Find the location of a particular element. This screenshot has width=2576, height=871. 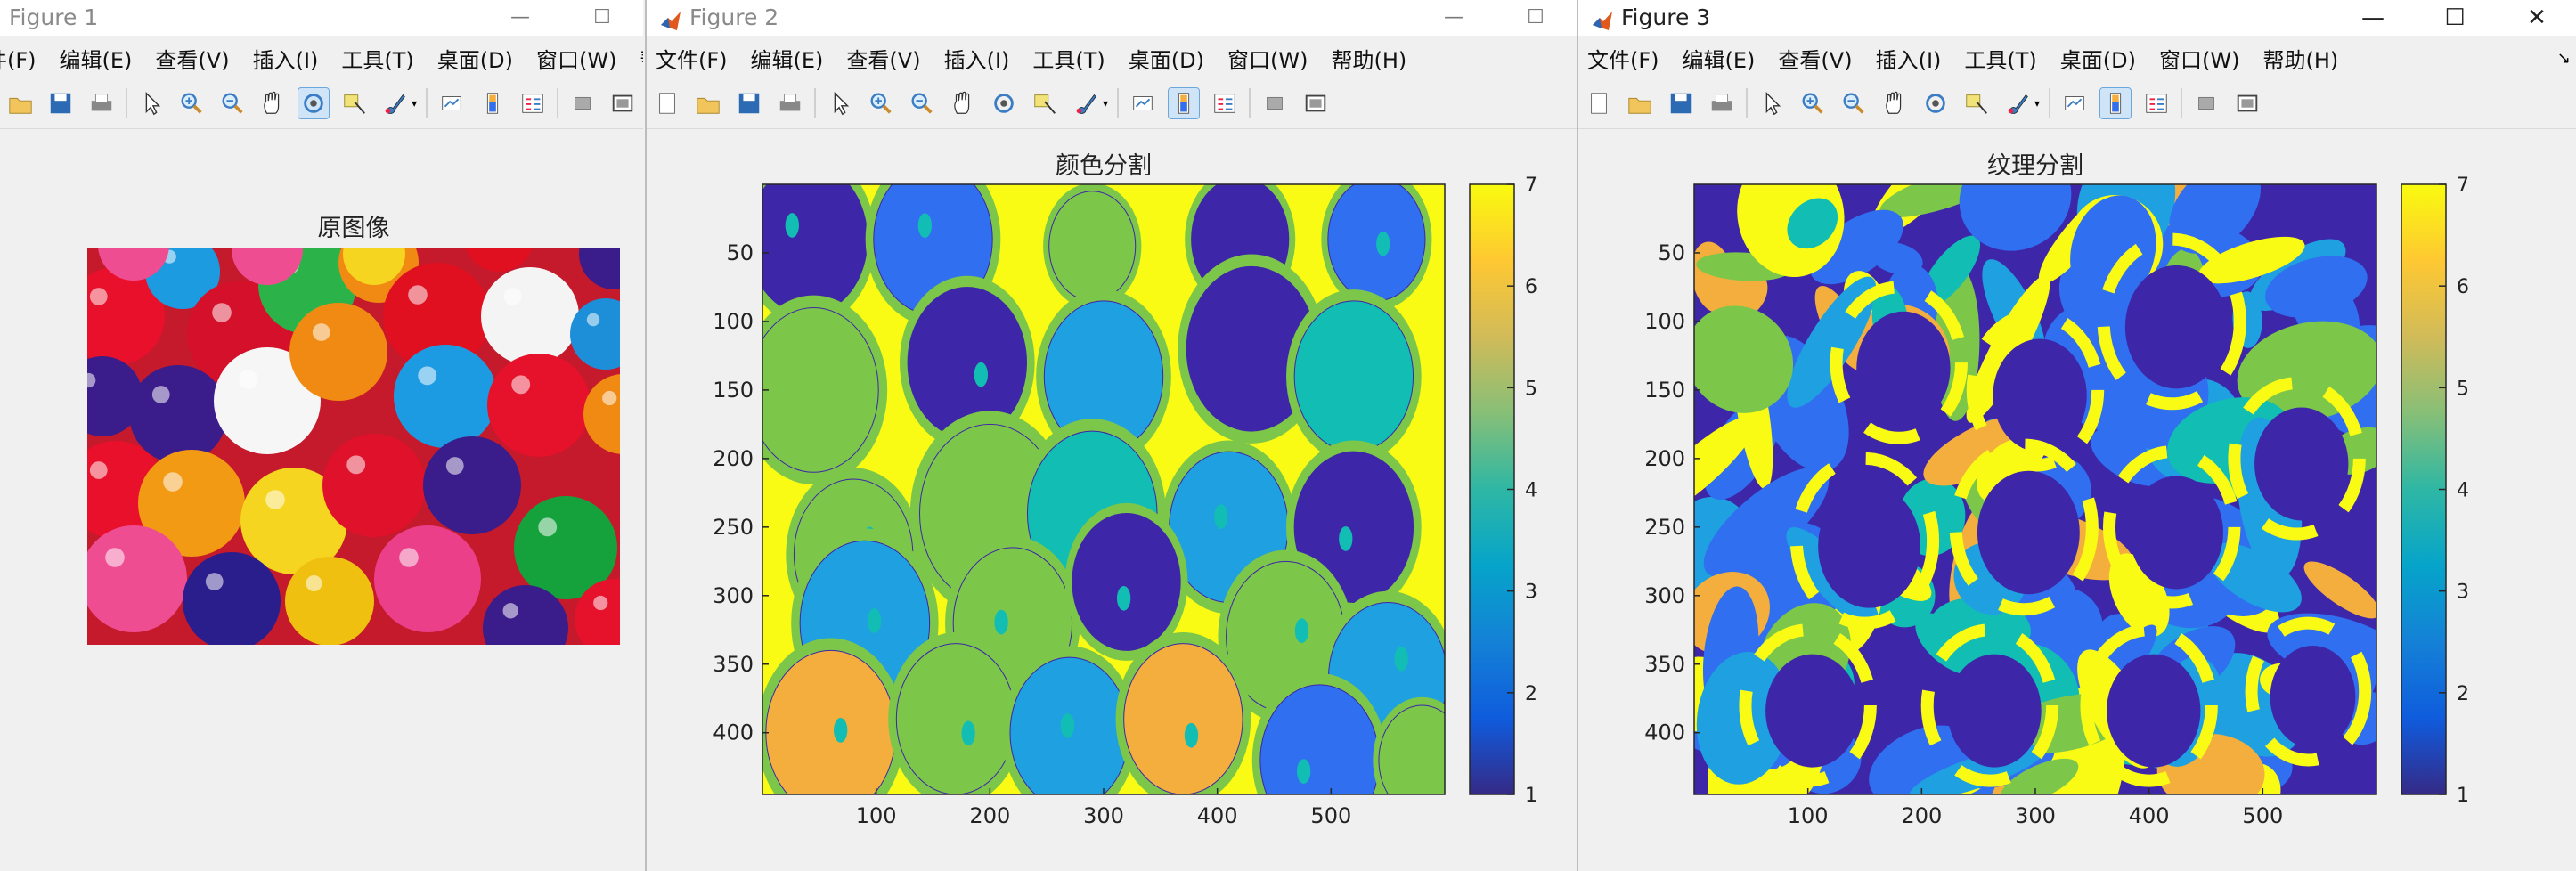

ytick-label: 150 is located at coordinates (1664, 390).